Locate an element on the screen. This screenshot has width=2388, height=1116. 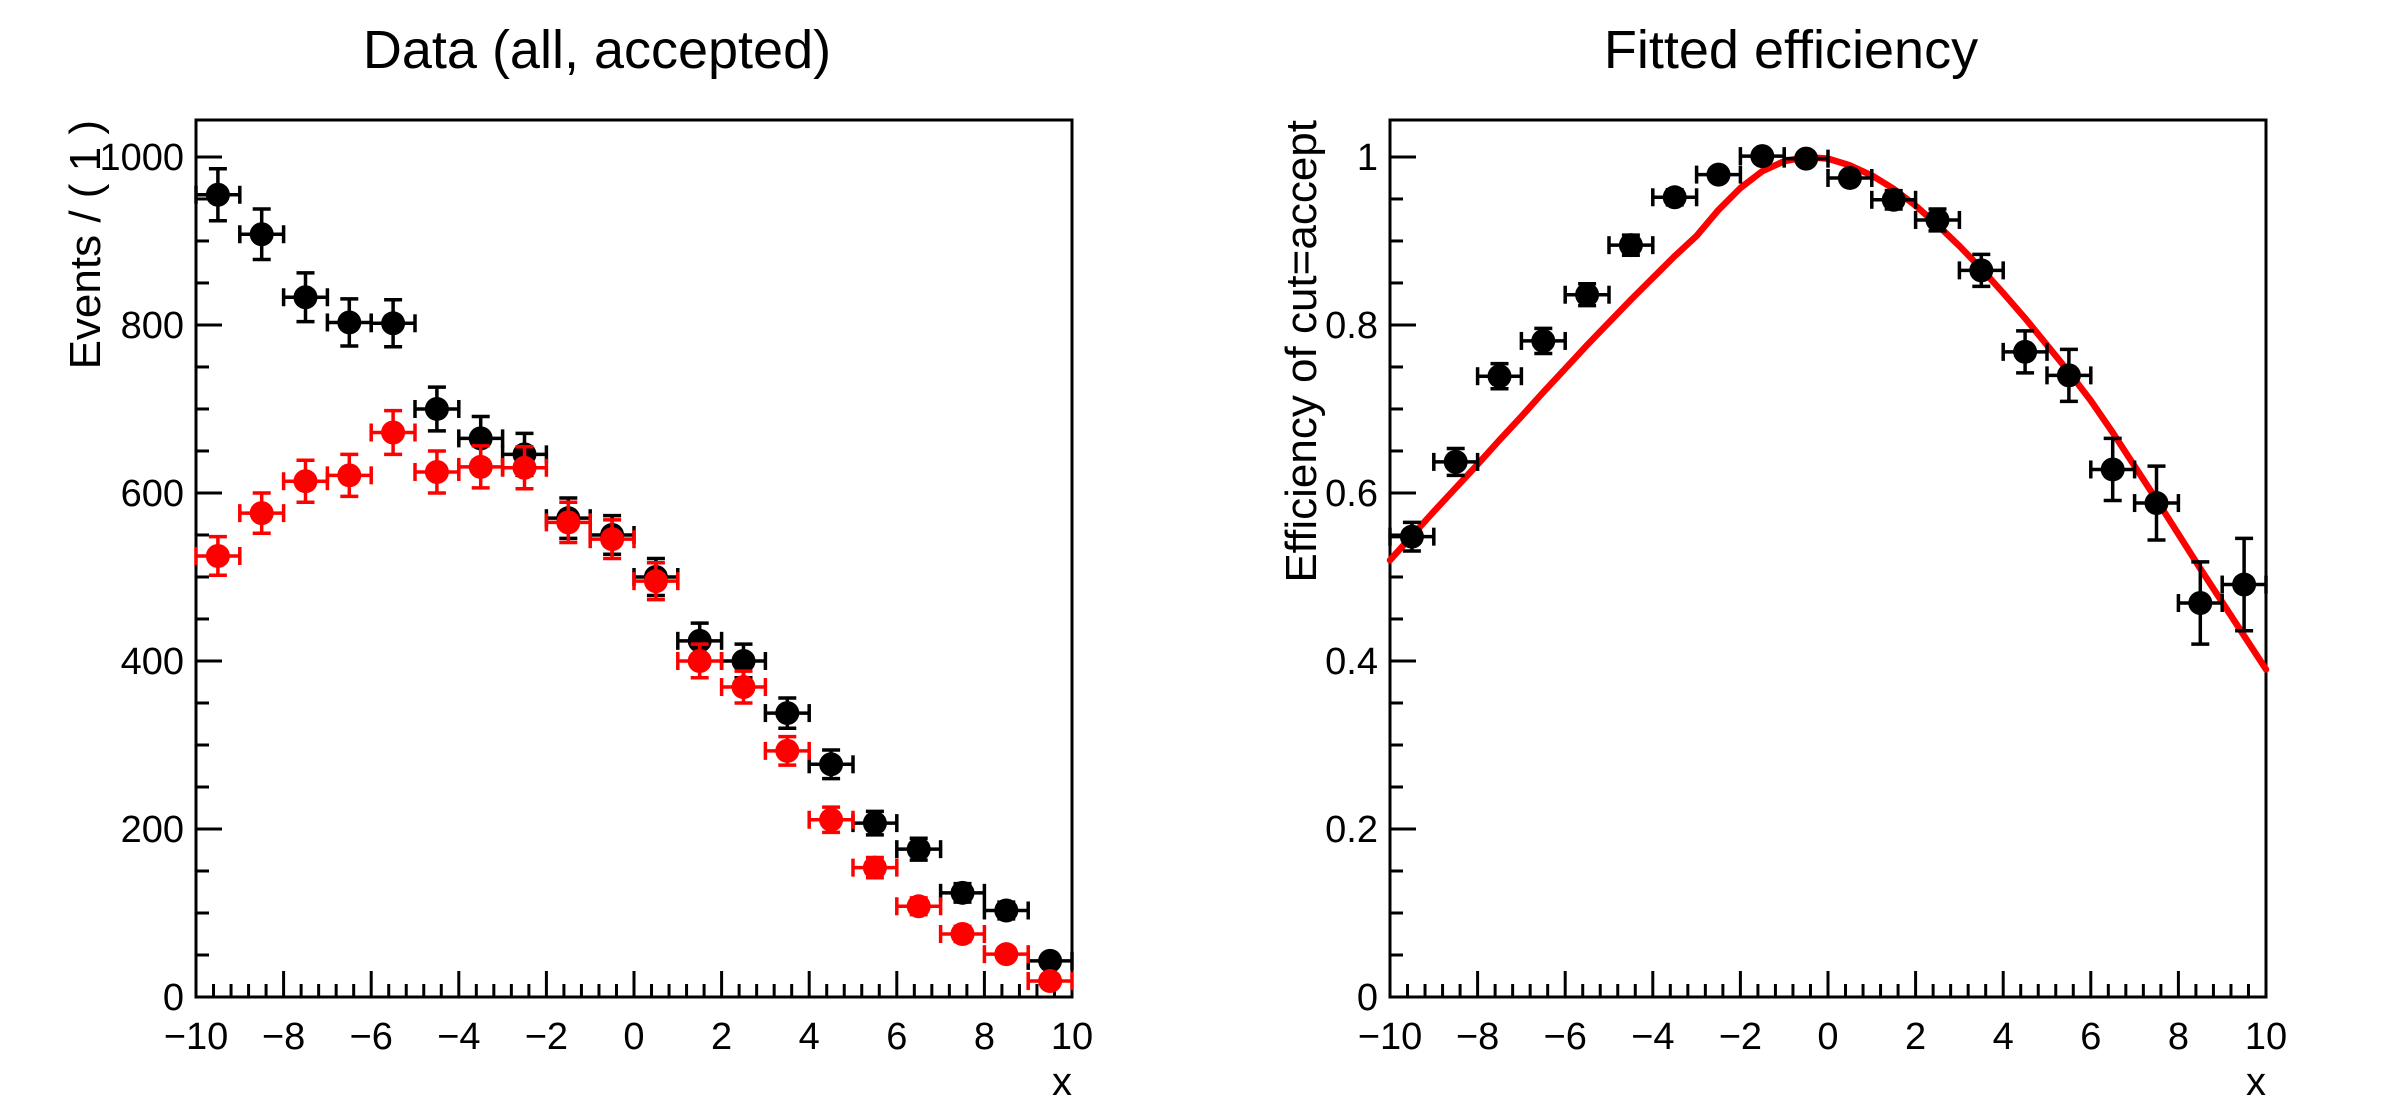
y-axis: 0 200 400 600 800 1000 is located at coordinates (160, 578).